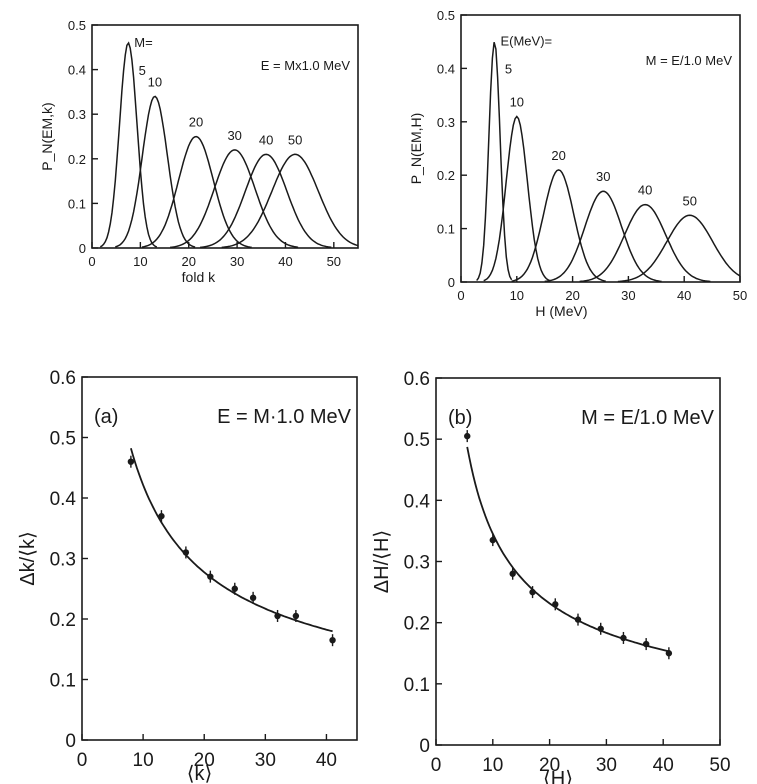 Image resolution: width=757 pixels, height=784 pixels. What do you see at coordinates (526, 41) in the screenshot?
I see `series-label-prefix: E(MeV)=` at bounding box center [526, 41].